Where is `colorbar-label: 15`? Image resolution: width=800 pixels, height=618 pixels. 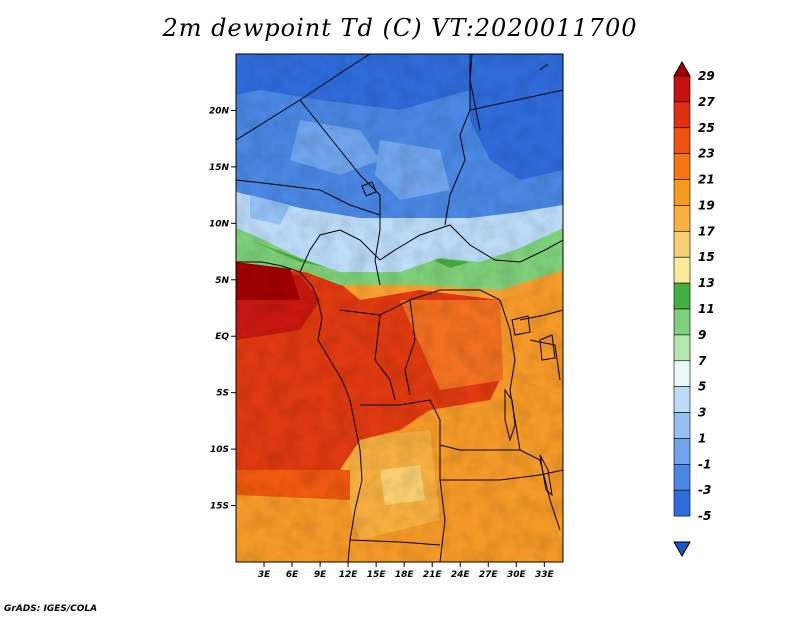
colorbar-label: 15 is located at coordinates (706, 257).